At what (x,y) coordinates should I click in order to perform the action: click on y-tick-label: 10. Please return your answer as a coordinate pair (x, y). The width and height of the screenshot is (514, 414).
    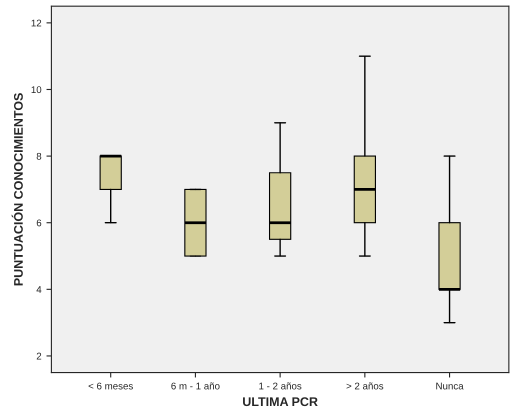
    Looking at the image, I should click on (37, 90).